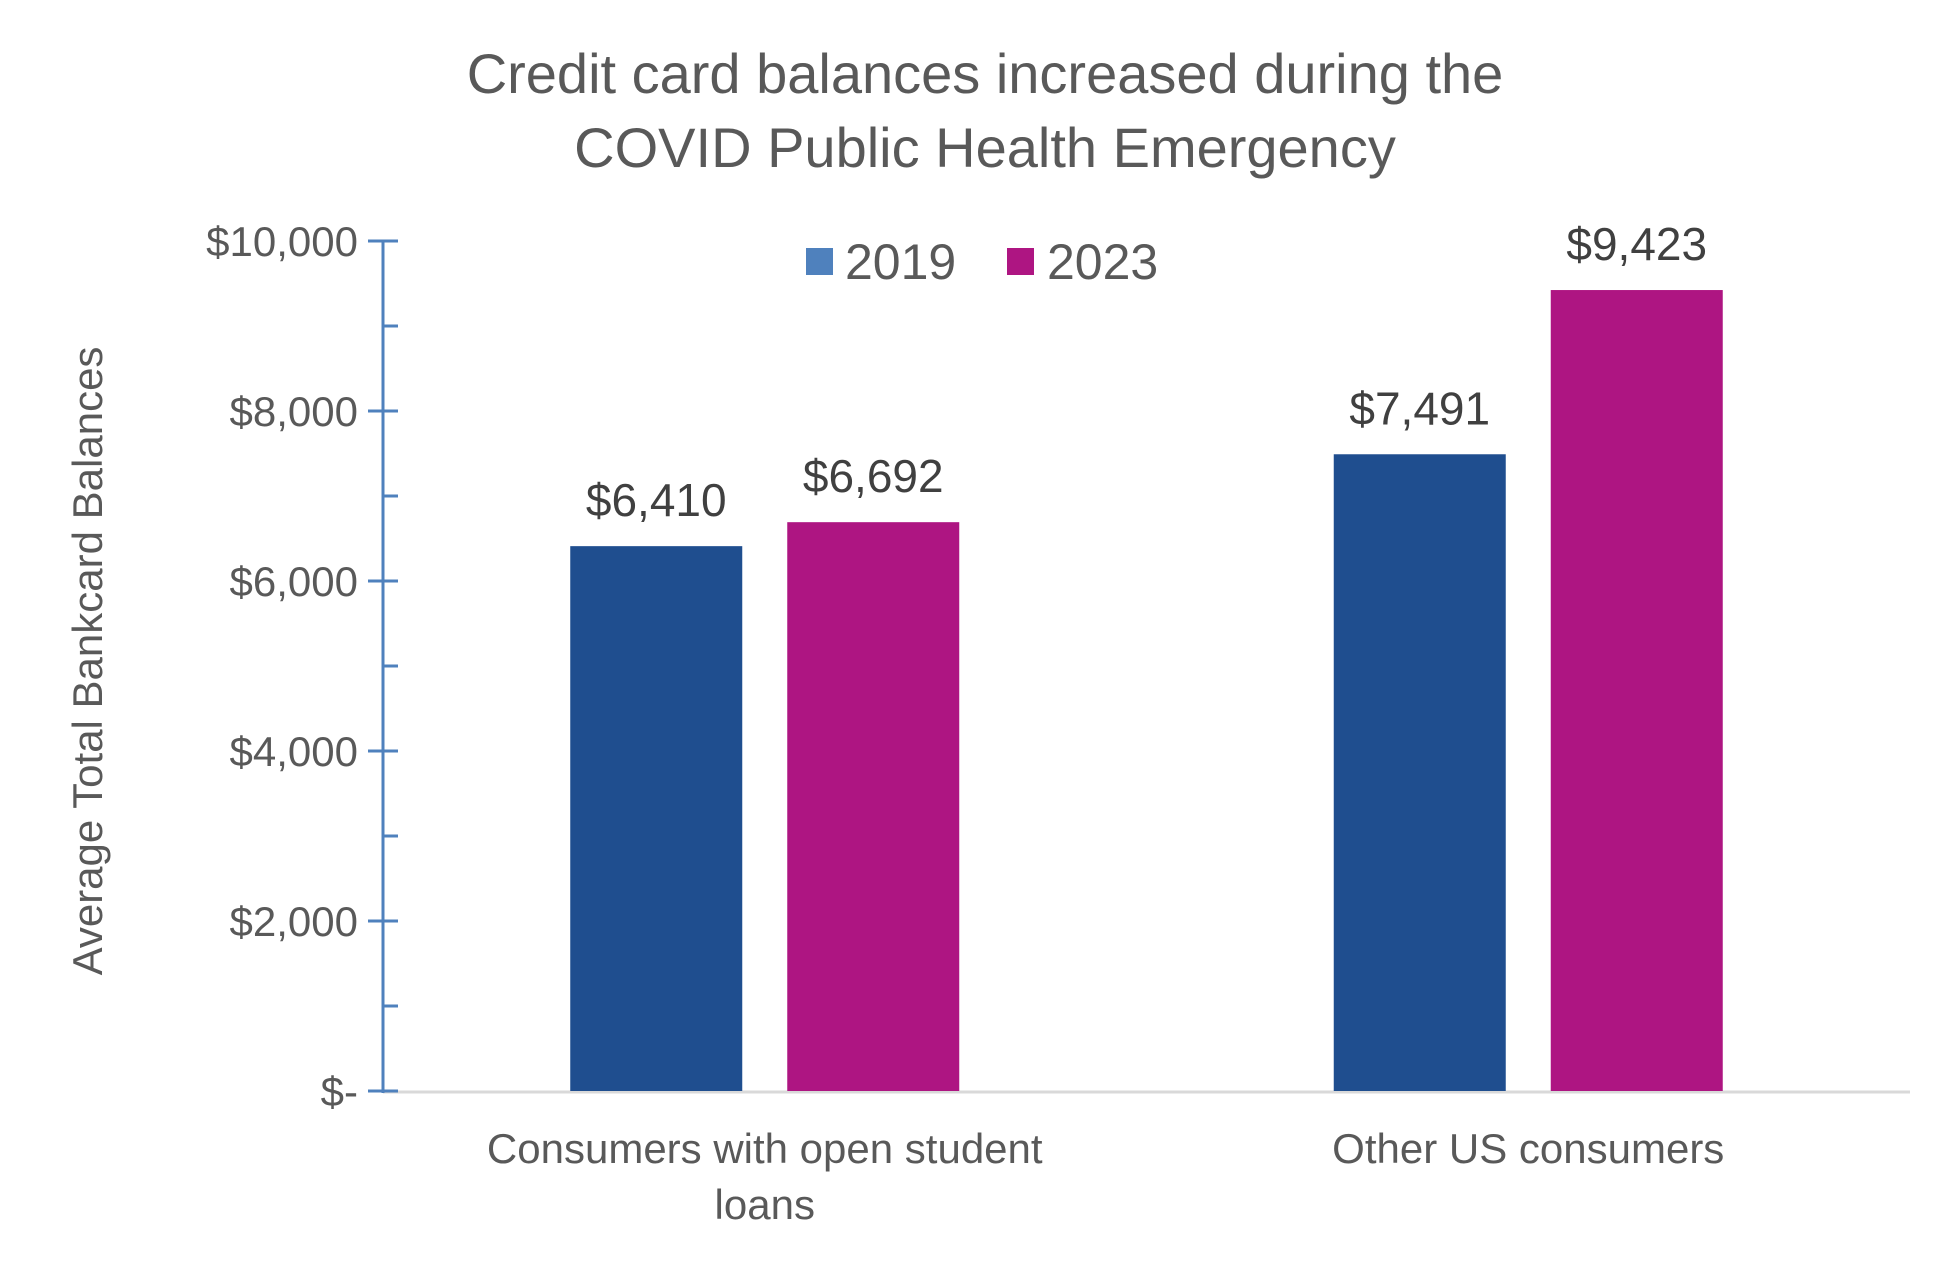 This screenshot has width=1956, height=1263. Describe the element at coordinates (765, 1204) in the screenshot. I see `x-tick-label: loans` at that location.